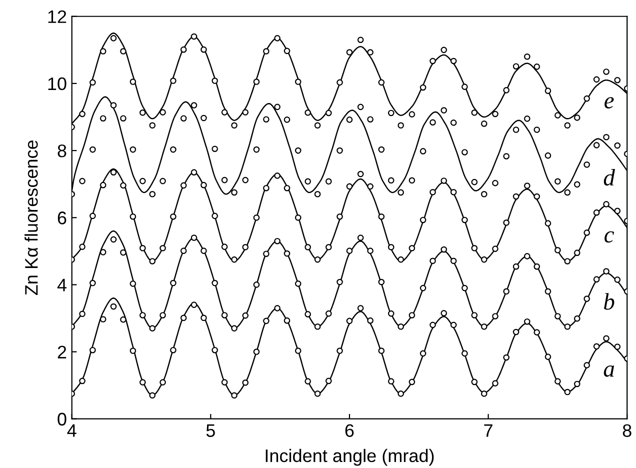 The width and height of the screenshot is (636, 468). What do you see at coordinates (609, 102) in the screenshot?
I see `series-label: e` at bounding box center [609, 102].